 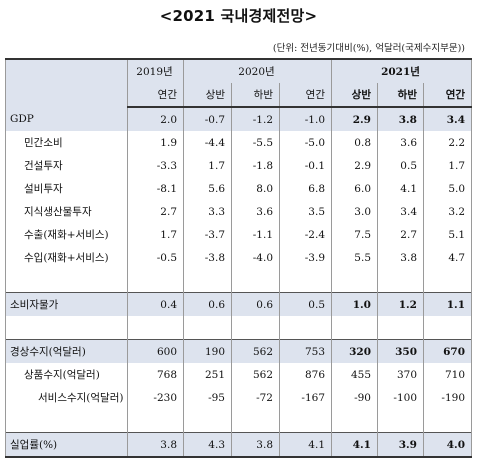 What do you see at coordinates (354, 397) in the screenshot?
I see `cell: -90` at bounding box center [354, 397].